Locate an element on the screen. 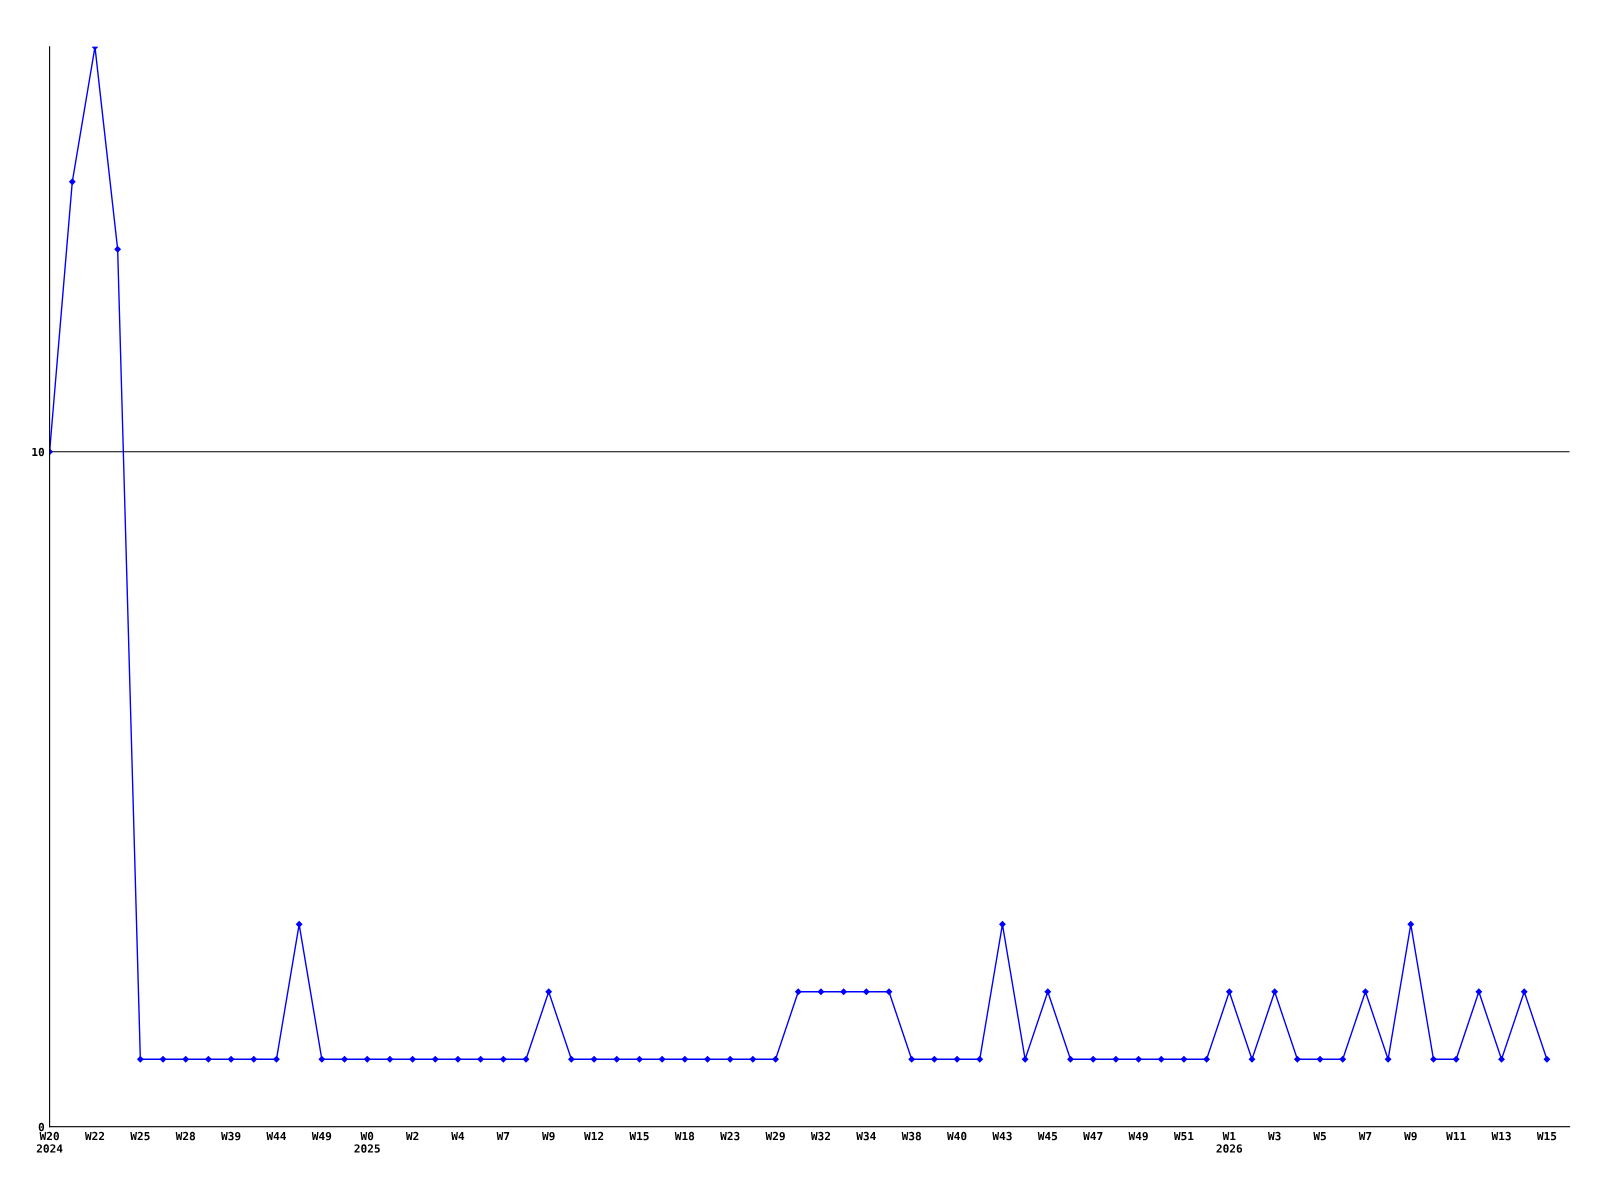  x-tick-label: W39 is located at coordinates (231, 1136).